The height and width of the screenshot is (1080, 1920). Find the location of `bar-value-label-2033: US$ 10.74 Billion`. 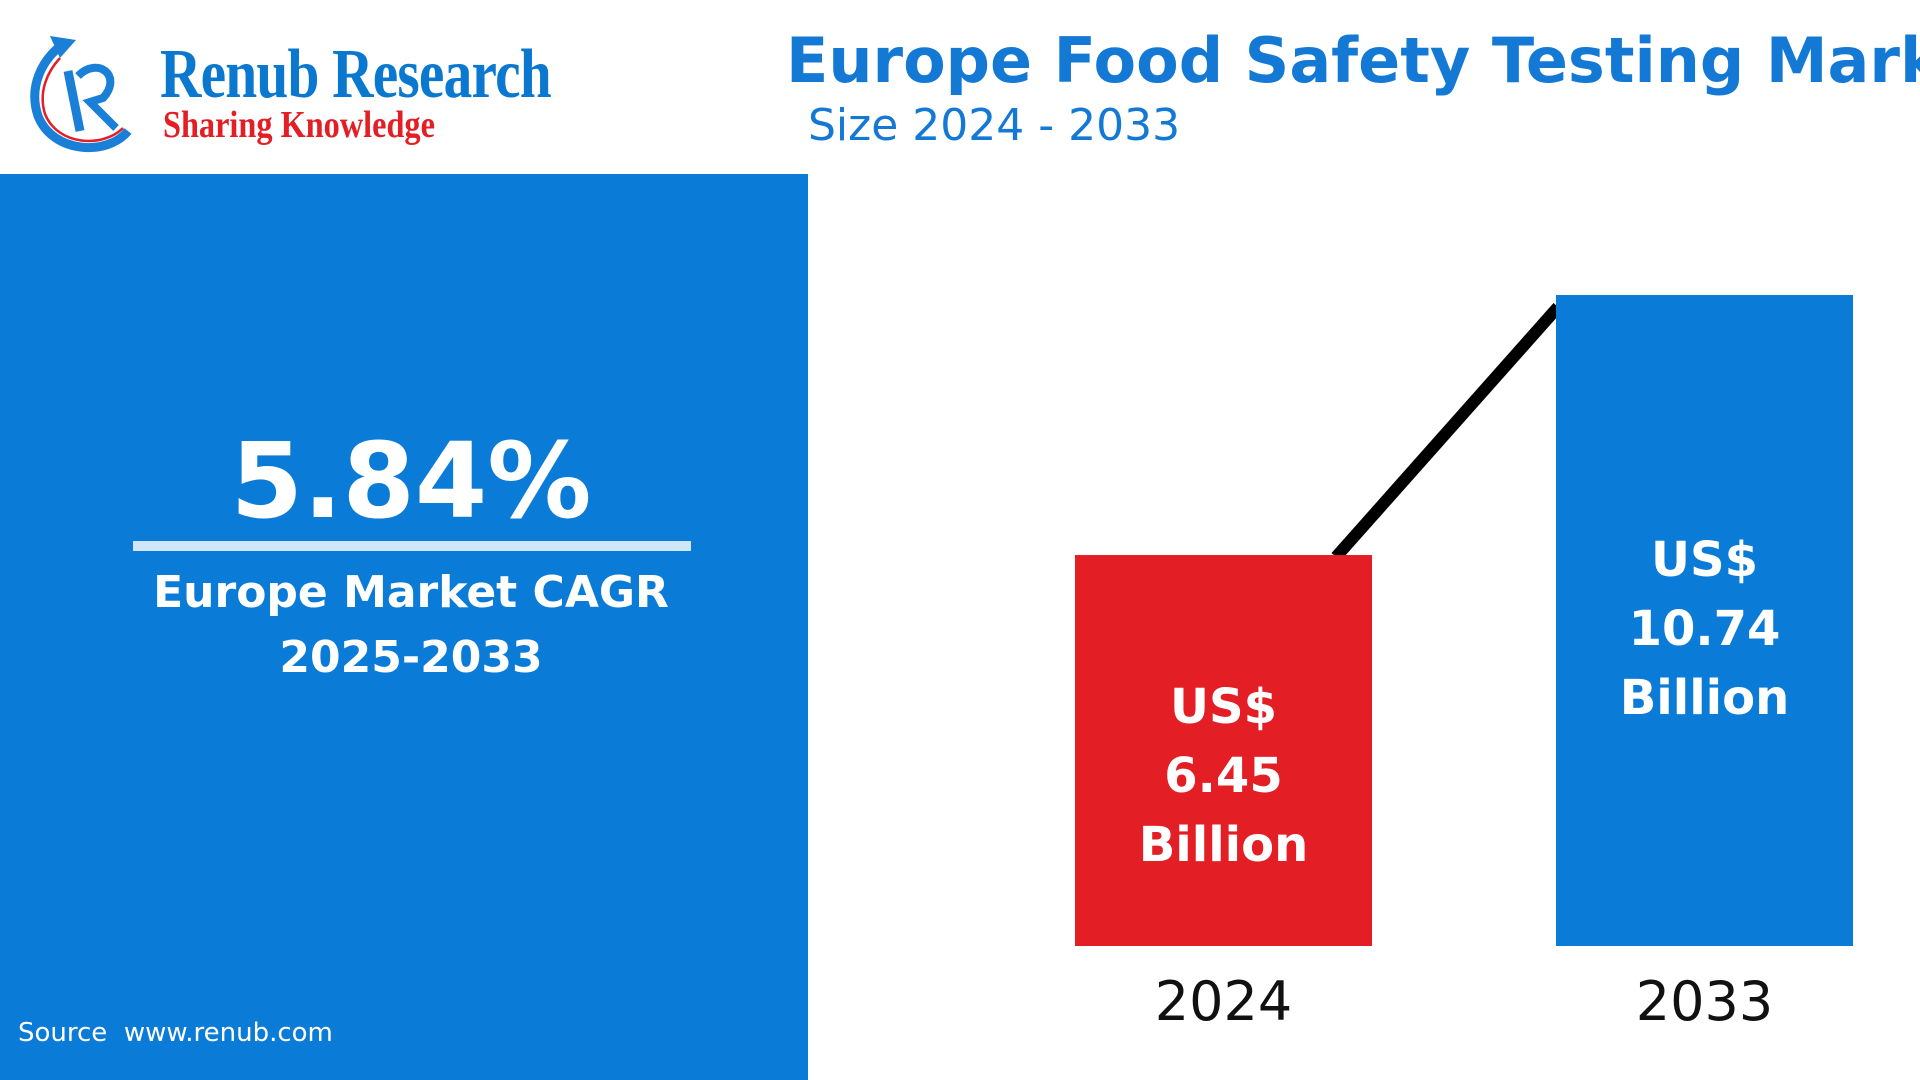

bar-value-label-2033: US$ 10.74 Billion is located at coordinates (1704, 629).